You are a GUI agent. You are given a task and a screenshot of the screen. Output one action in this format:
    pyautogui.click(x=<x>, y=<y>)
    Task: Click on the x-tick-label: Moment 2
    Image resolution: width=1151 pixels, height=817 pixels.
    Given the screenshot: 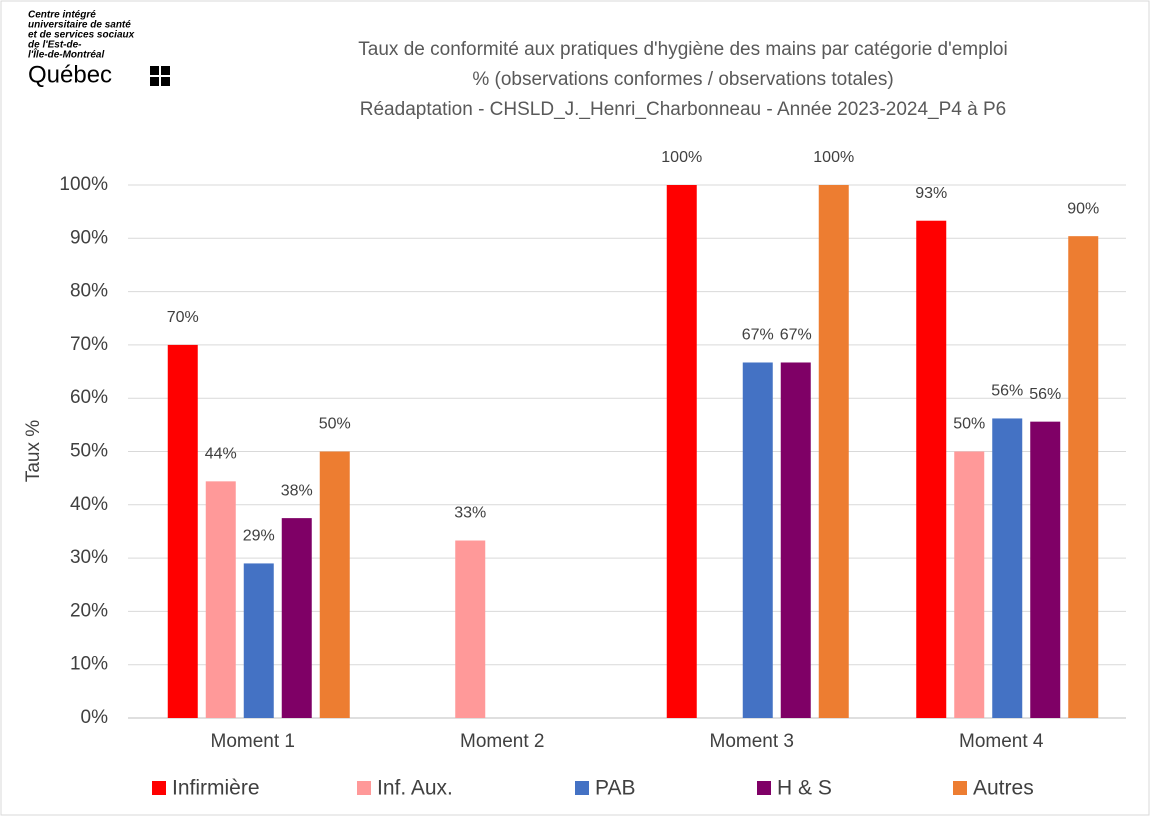 What is the action you would take?
    pyautogui.click(x=502, y=741)
    